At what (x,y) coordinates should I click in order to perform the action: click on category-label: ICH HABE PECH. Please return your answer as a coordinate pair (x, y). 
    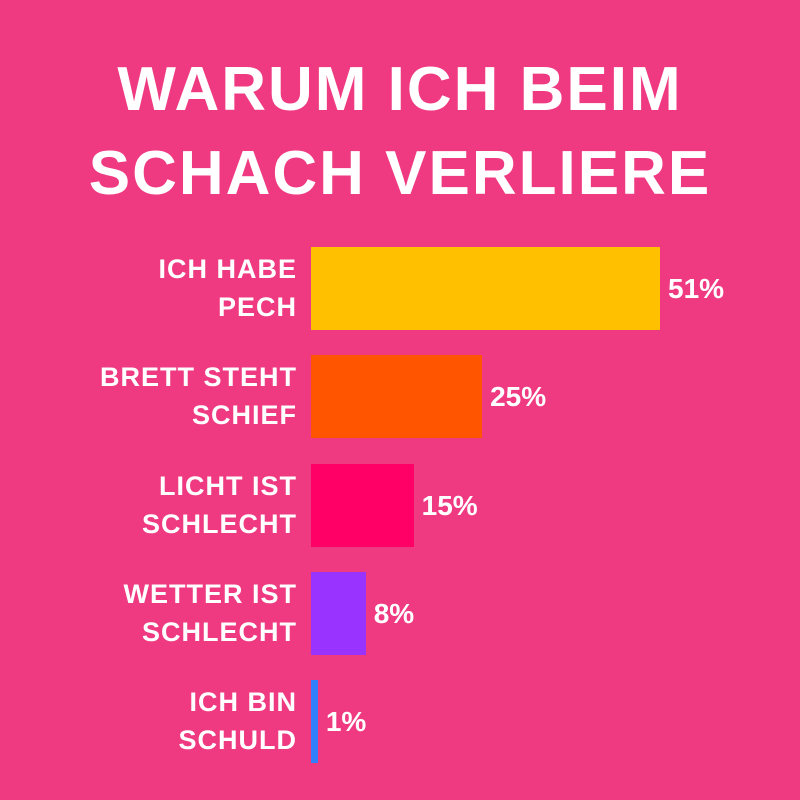
    Looking at the image, I should click on (227, 288).